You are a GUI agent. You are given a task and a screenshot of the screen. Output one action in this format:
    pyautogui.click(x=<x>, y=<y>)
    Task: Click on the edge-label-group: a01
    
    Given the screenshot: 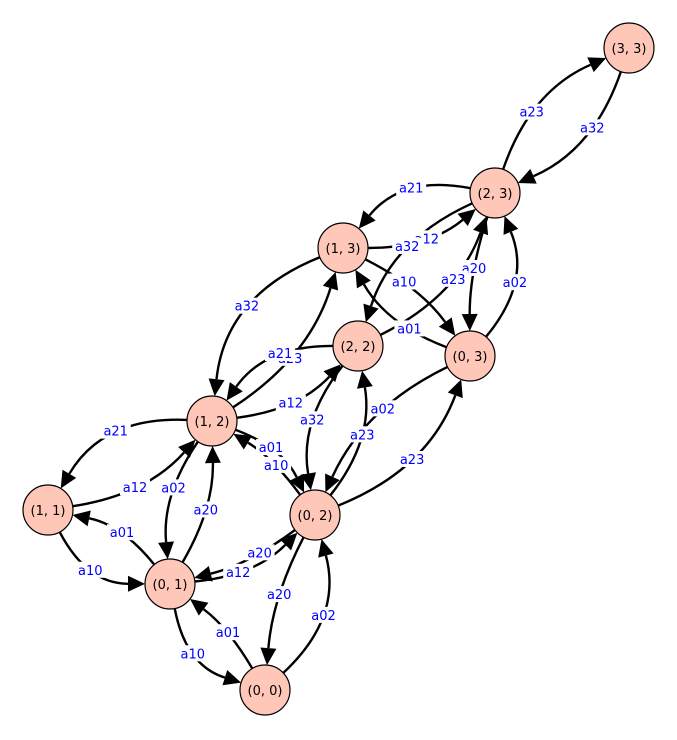 What is the action you would take?
    pyautogui.click(x=228, y=632)
    